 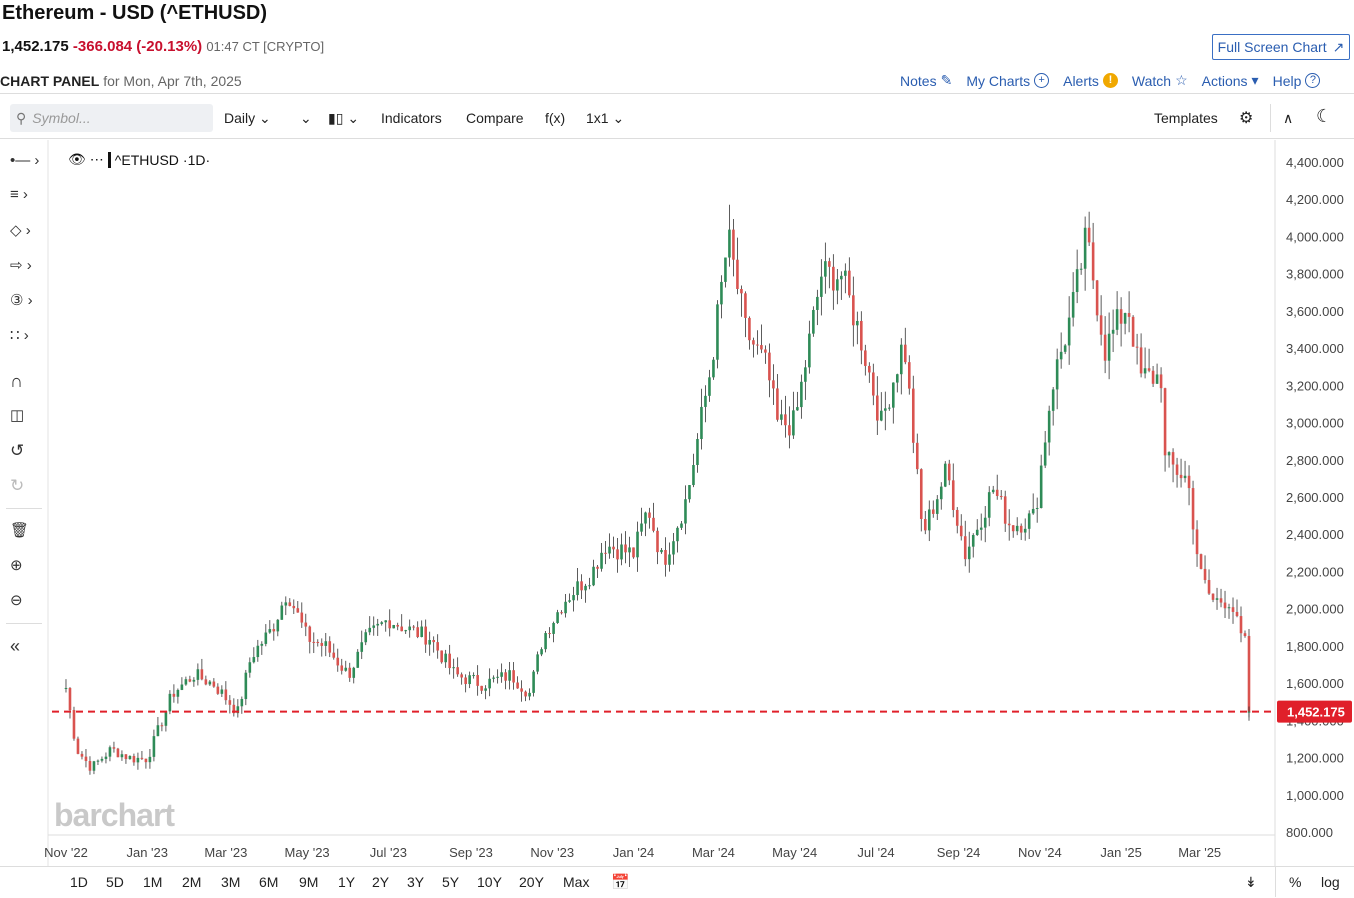 I want to click on compare-button: Compare, so click(x=495, y=118).